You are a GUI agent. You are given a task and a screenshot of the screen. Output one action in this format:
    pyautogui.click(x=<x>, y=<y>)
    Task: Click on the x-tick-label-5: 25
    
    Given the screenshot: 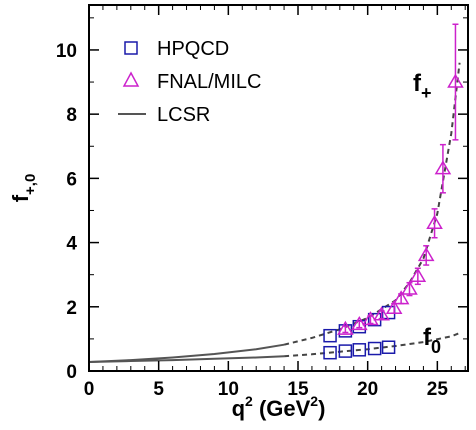 What is the action you would take?
    pyautogui.click(x=438, y=389)
    